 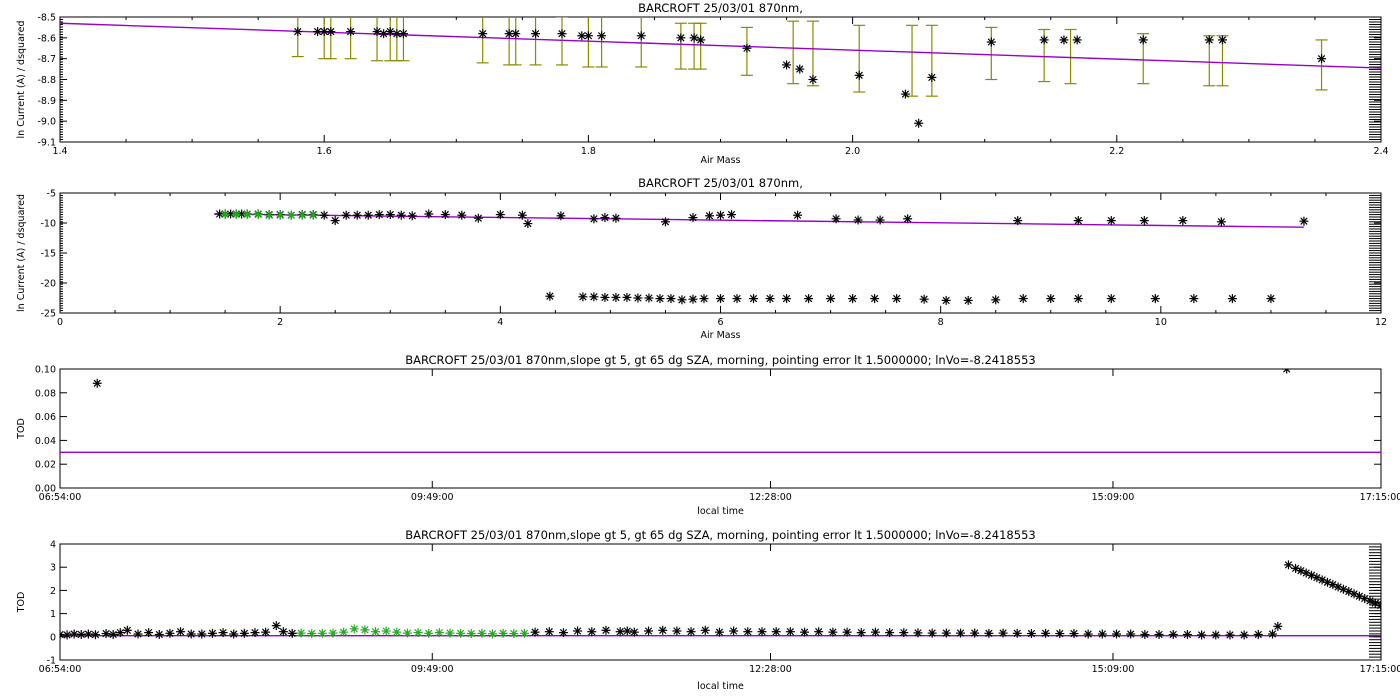 What do you see at coordinates (721, 335) in the screenshot?
I see `x-axis-label: Air Mass` at bounding box center [721, 335].